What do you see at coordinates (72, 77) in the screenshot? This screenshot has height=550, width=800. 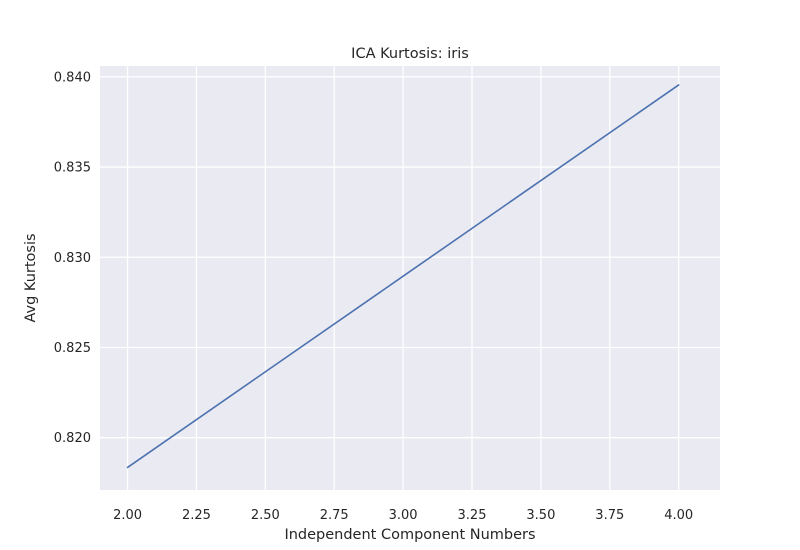 I see `y-tick-label: 0.840` at bounding box center [72, 77].